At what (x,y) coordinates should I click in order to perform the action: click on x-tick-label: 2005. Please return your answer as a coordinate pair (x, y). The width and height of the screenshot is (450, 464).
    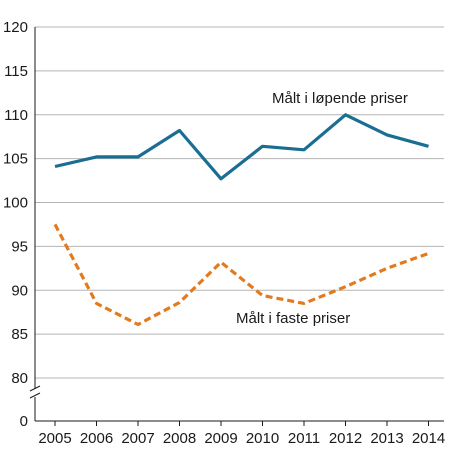
    Looking at the image, I should click on (54, 438).